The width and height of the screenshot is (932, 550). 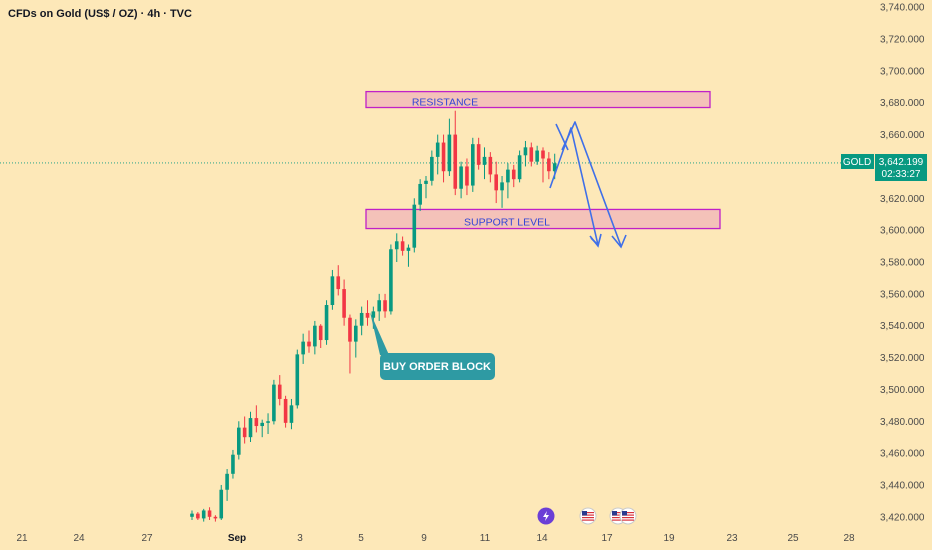 What do you see at coordinates (79, 538) in the screenshot?
I see `x-tick-label: 24` at bounding box center [79, 538].